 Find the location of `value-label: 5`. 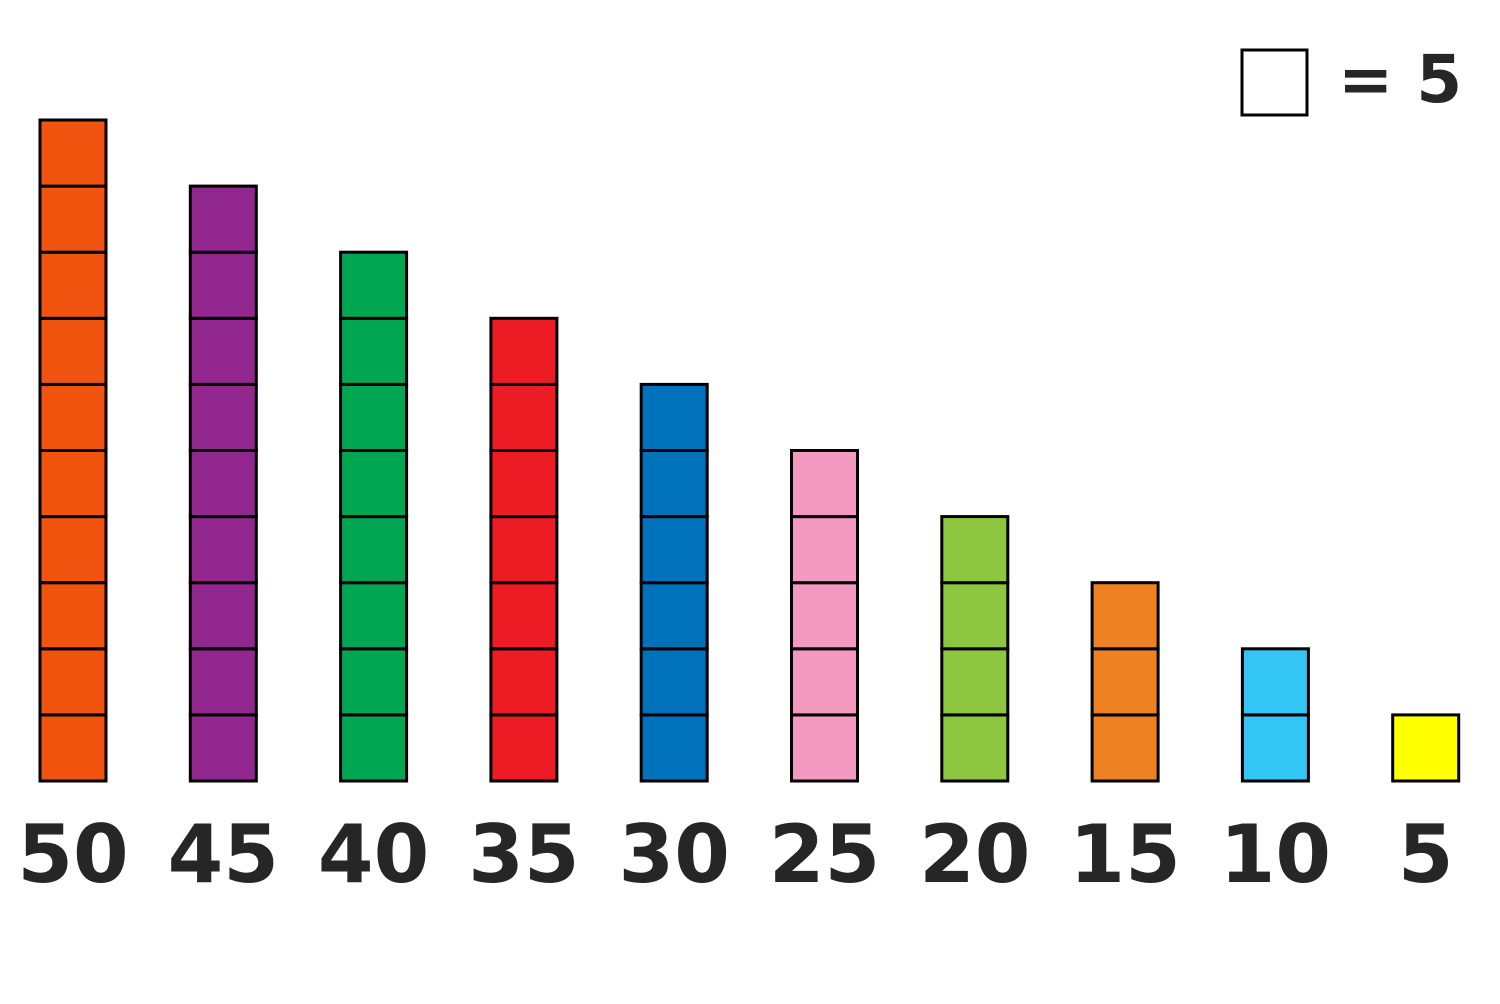

value-label: 5 is located at coordinates (1426, 854).